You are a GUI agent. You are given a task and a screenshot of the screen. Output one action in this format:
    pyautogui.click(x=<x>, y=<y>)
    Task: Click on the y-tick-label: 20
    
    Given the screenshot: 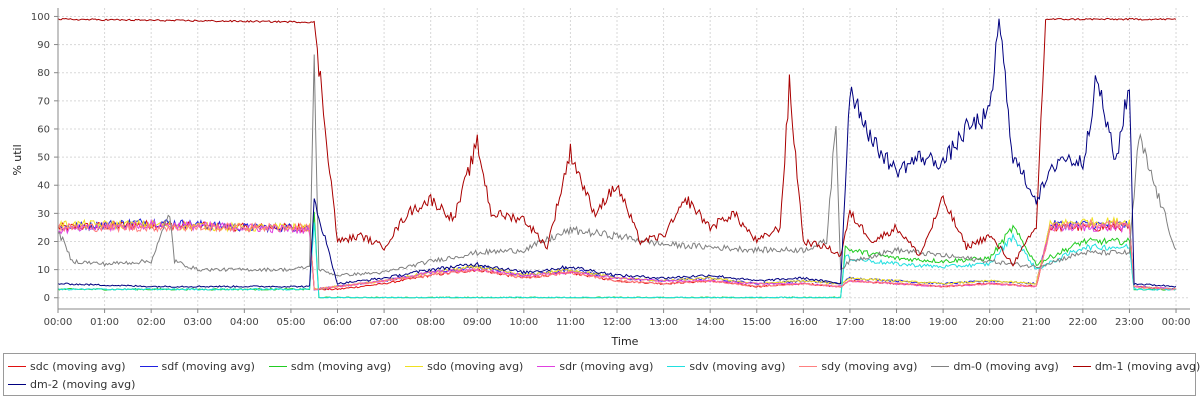 What is the action you would take?
    pyautogui.click(x=43, y=242)
    